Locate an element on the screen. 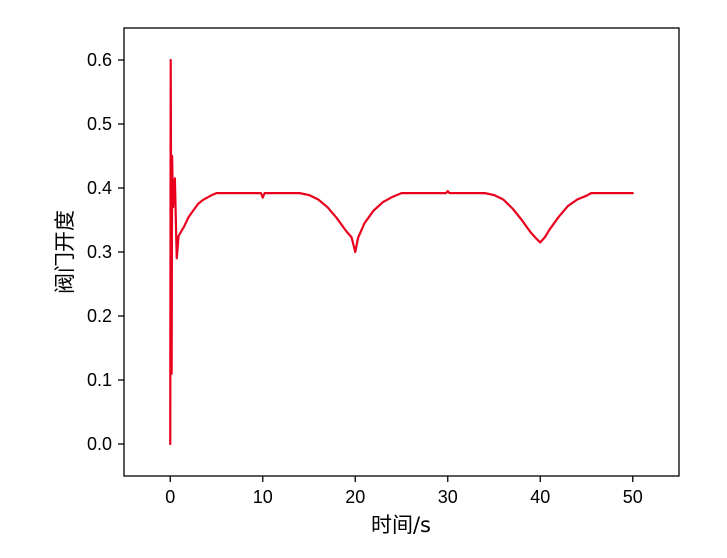 The image size is (727, 558). y-tick-label: 0.6 is located at coordinates (99, 60).